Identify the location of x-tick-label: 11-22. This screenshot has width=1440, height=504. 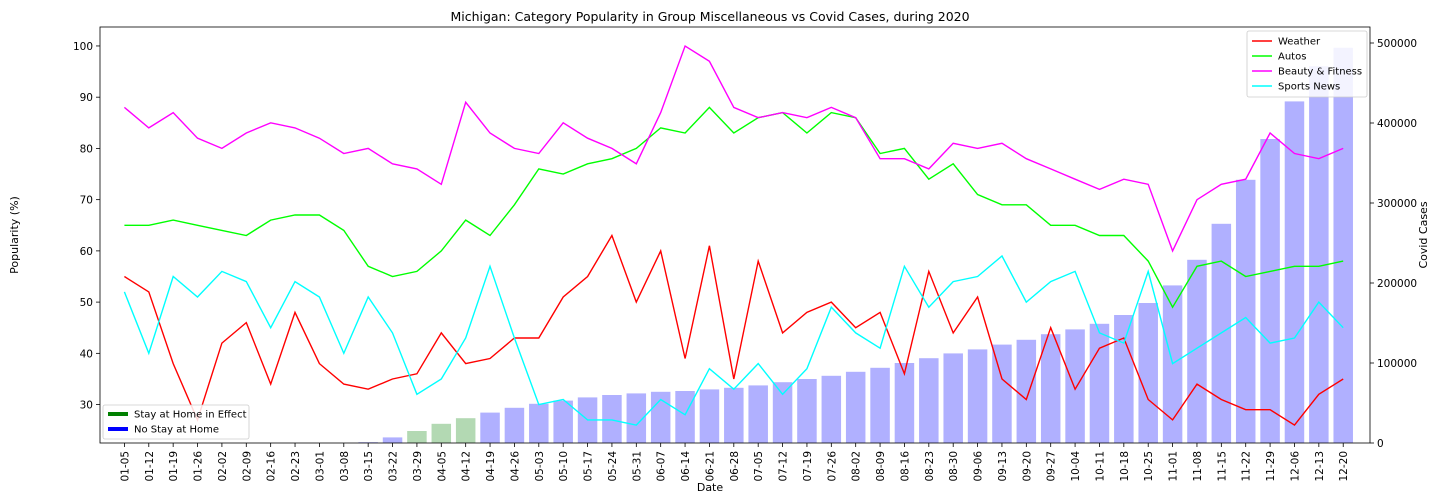
(1247, 466).